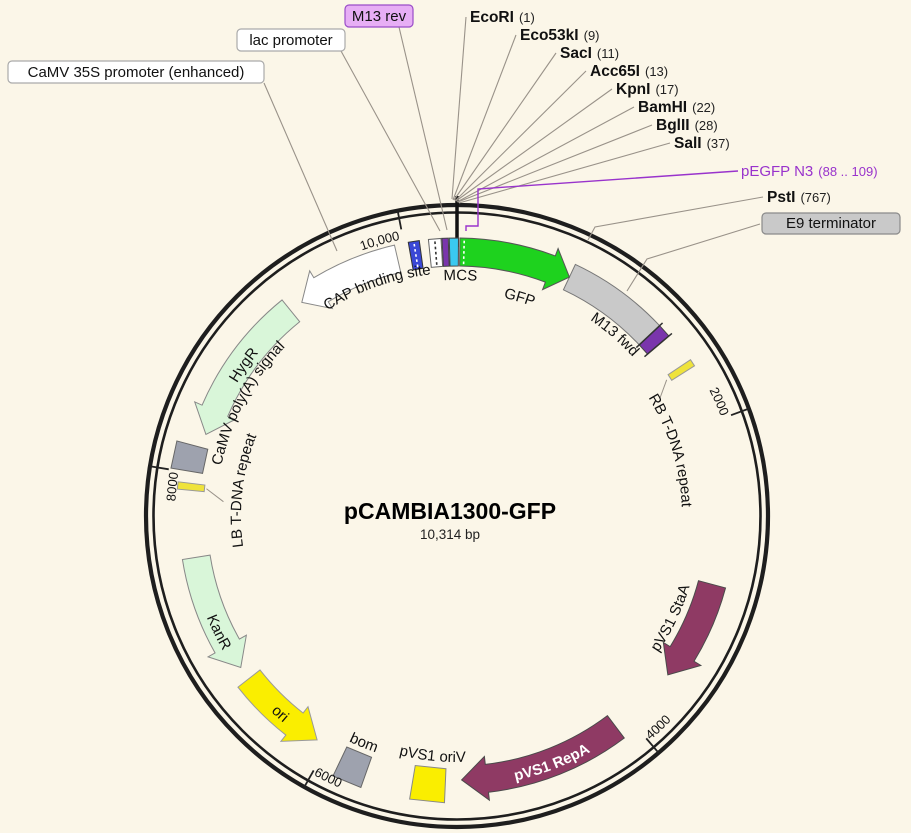 This screenshot has height=833, width=911. What do you see at coordinates (515, 264) in the screenshot?
I see `feature-gfp` at bounding box center [515, 264].